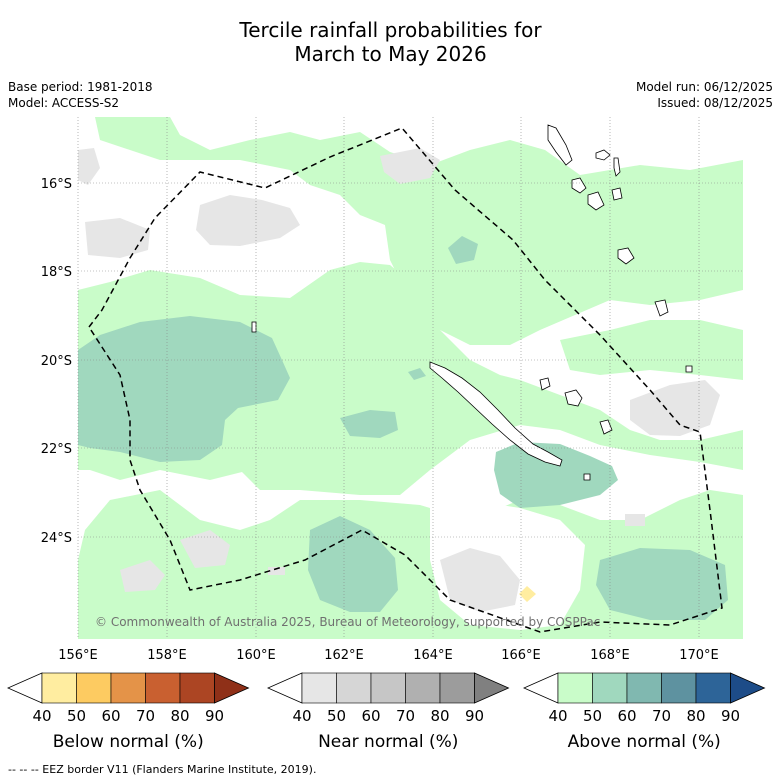 The width and height of the screenshot is (781, 781). I want to click on issued-date: Issued: 08/12/2025, so click(715, 103).